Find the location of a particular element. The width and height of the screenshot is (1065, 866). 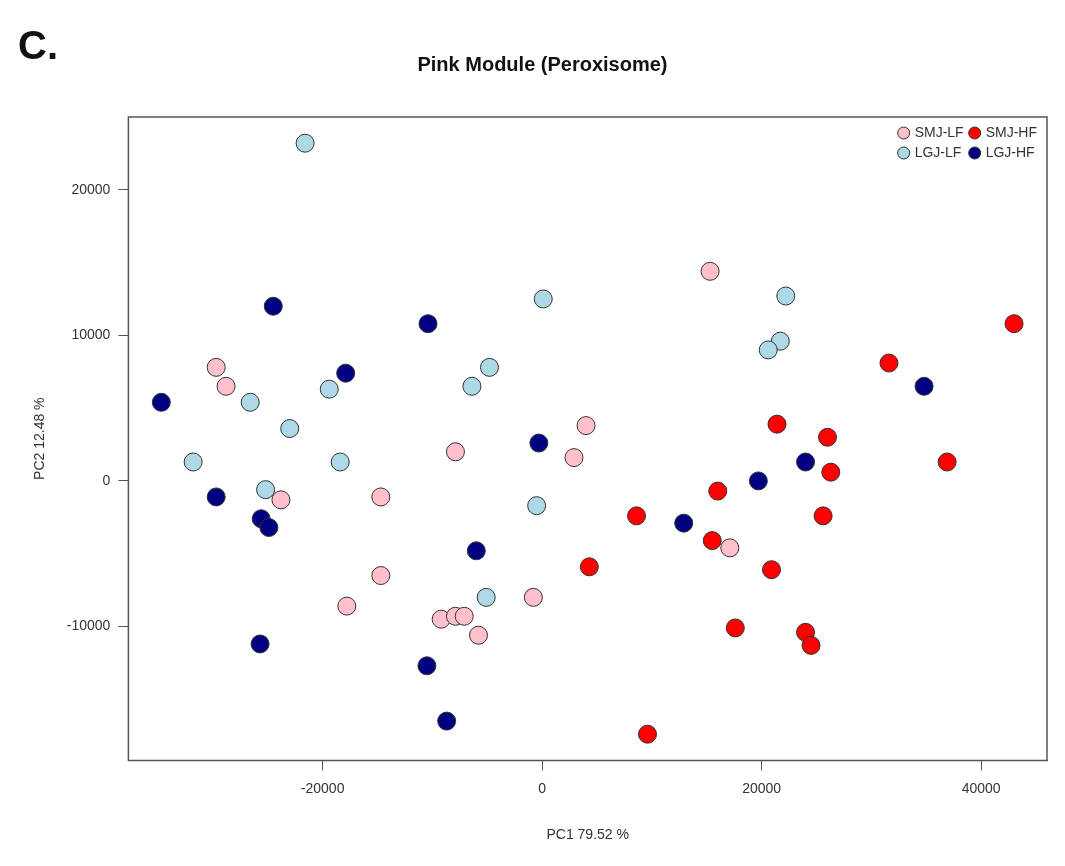

y-tick-label: 0 is located at coordinates (106, 479).